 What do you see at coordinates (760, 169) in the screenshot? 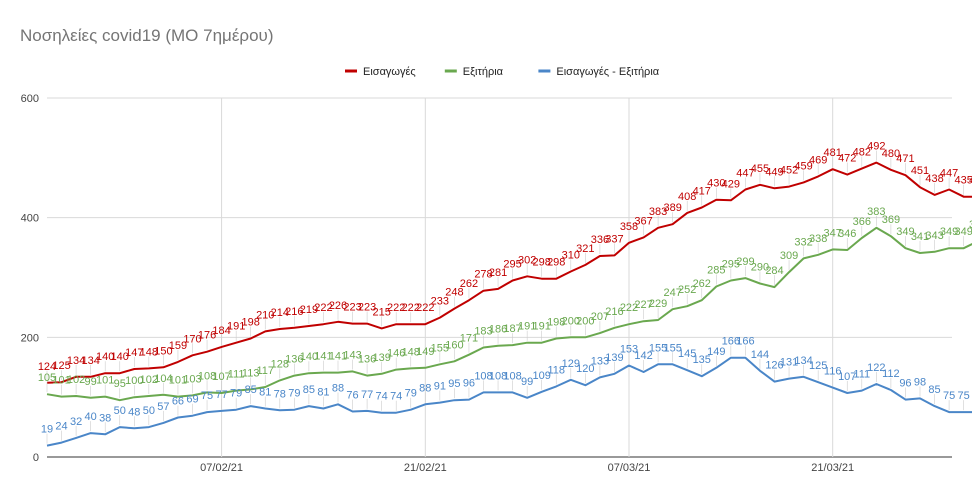
I see `data-label: 455` at bounding box center [760, 169].